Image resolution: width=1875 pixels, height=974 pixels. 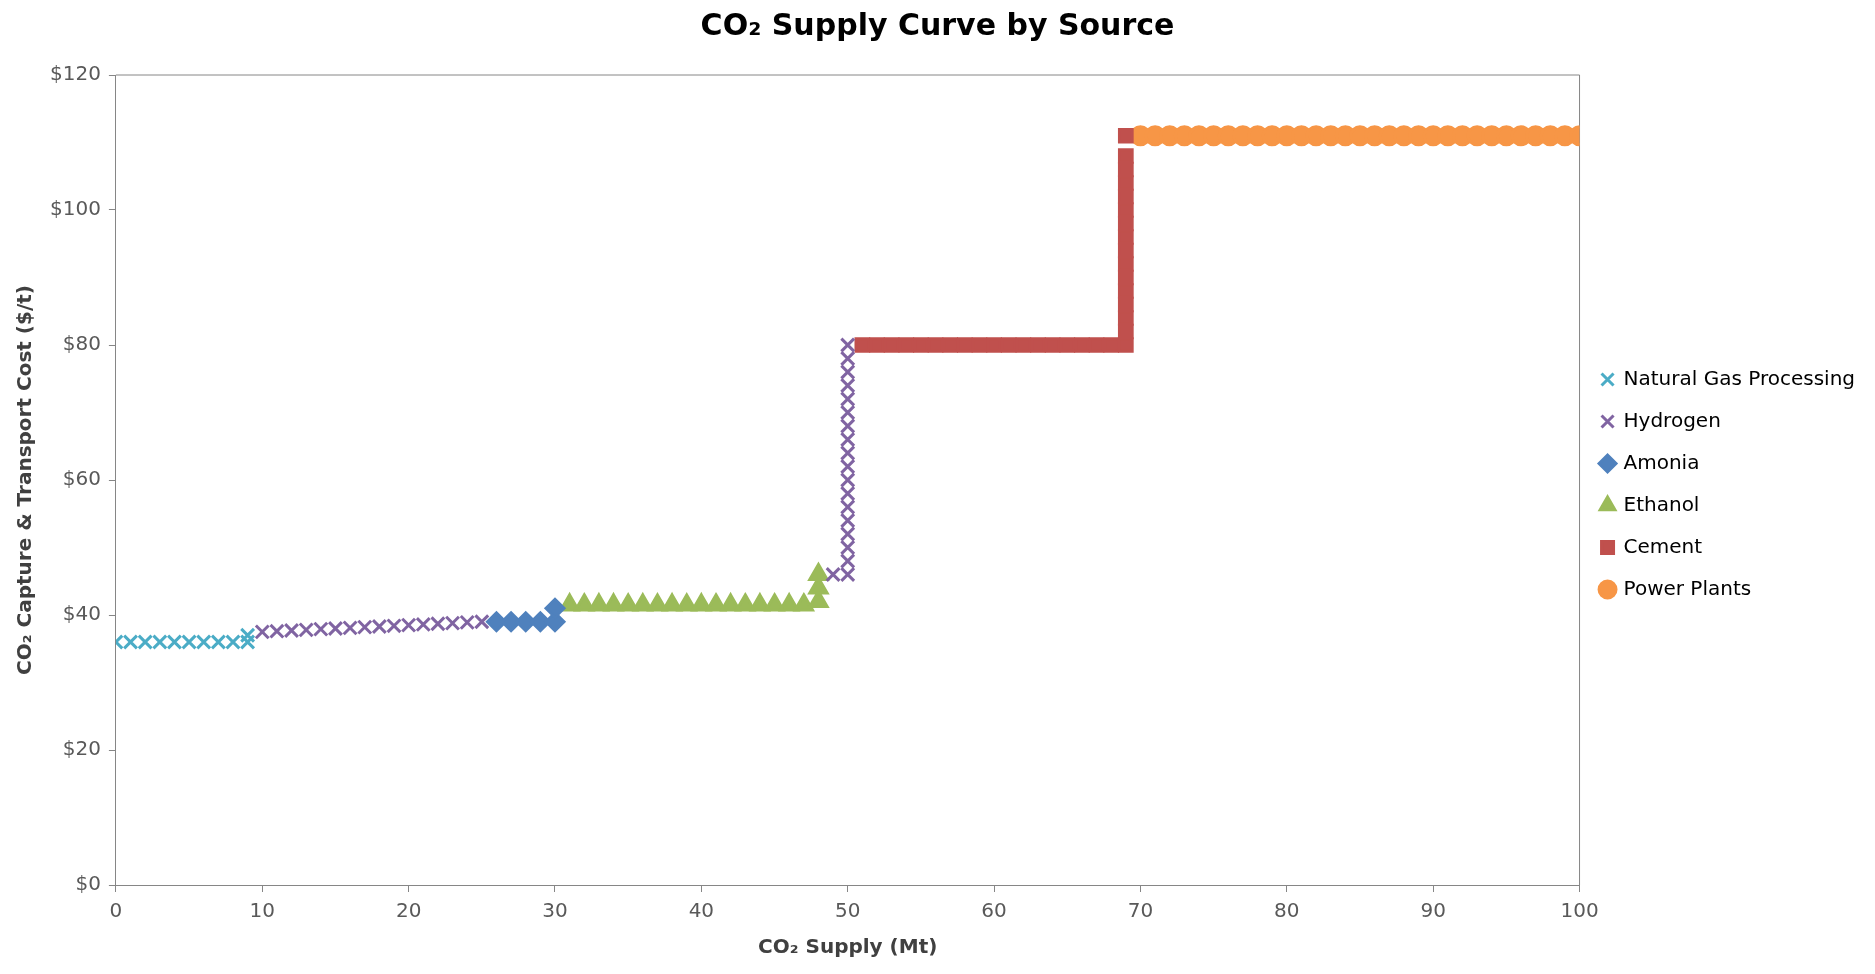 What do you see at coordinates (701, 910) in the screenshot?
I see `x-tick-label: 40` at bounding box center [701, 910].